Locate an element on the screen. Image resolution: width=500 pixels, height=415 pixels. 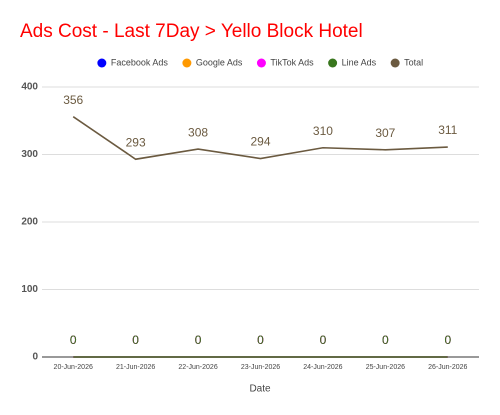
y-tick-label: 200 is located at coordinates (29, 222).